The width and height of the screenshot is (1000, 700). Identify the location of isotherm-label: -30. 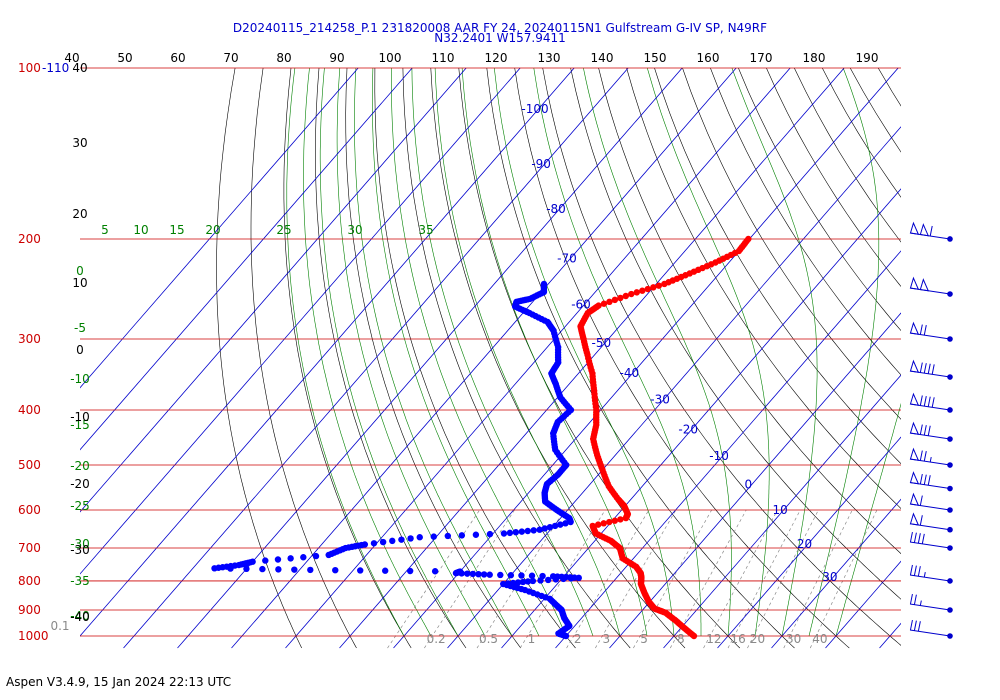
(660, 400).